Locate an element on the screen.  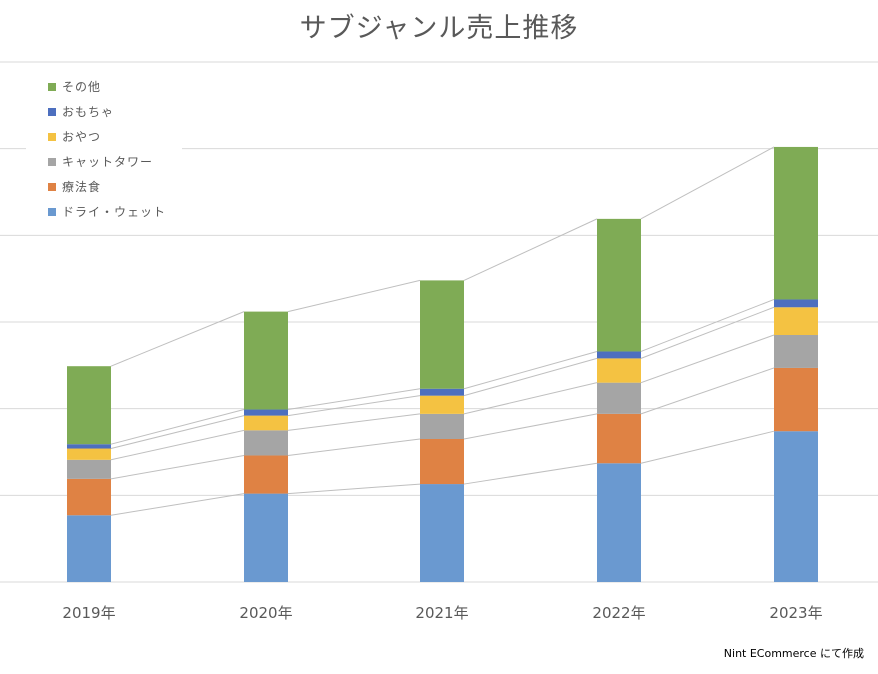
x-tick-label: 2023年 is located at coordinates (795, 613).